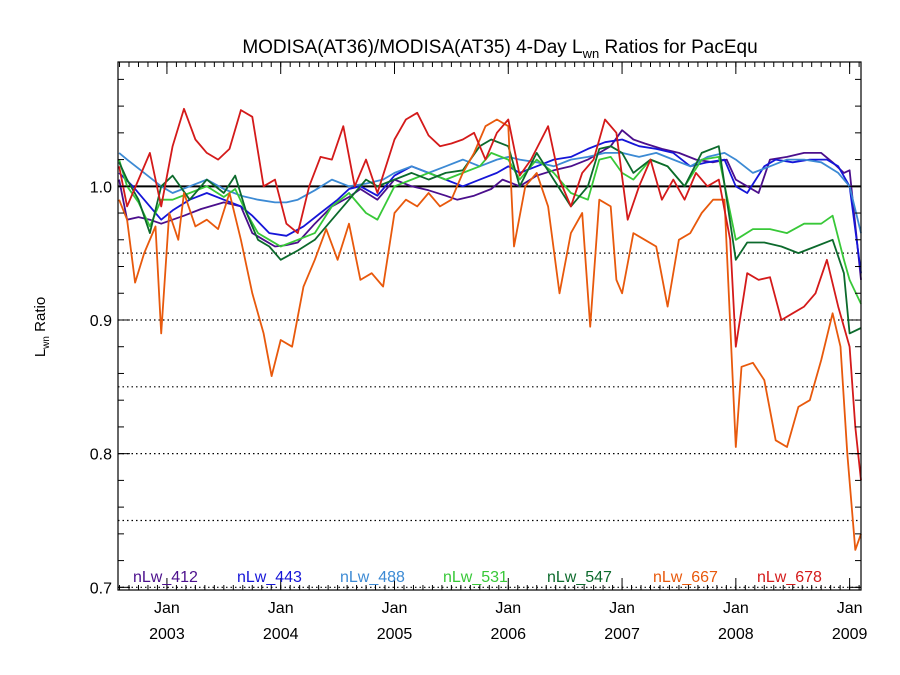 The height and width of the screenshot is (675, 900). I want to click on x-tick-label-year-2006: 2006, so click(508, 634).